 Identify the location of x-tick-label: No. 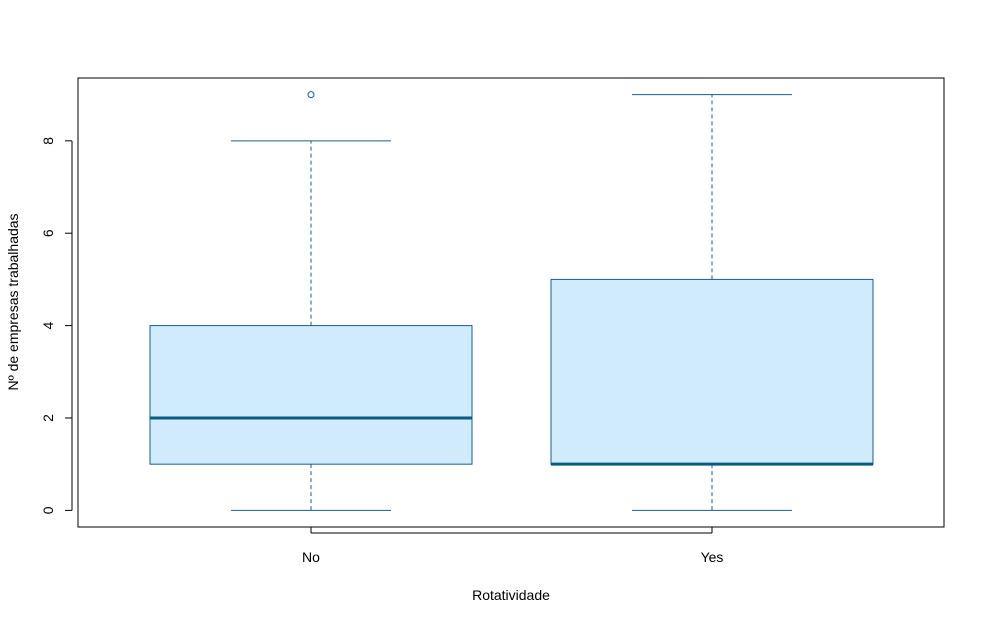
(311, 557).